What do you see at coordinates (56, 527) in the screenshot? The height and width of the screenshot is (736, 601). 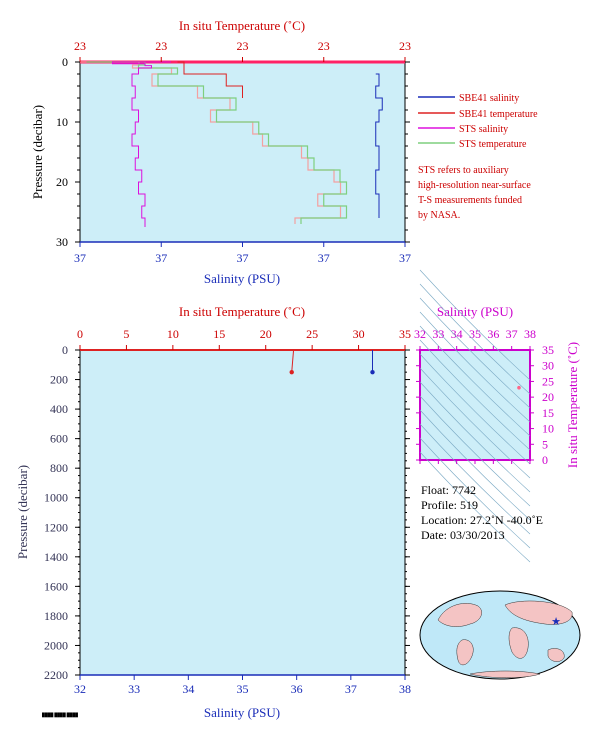 I see `bottom-pressure-tick-label: 1200` at bounding box center [56, 527].